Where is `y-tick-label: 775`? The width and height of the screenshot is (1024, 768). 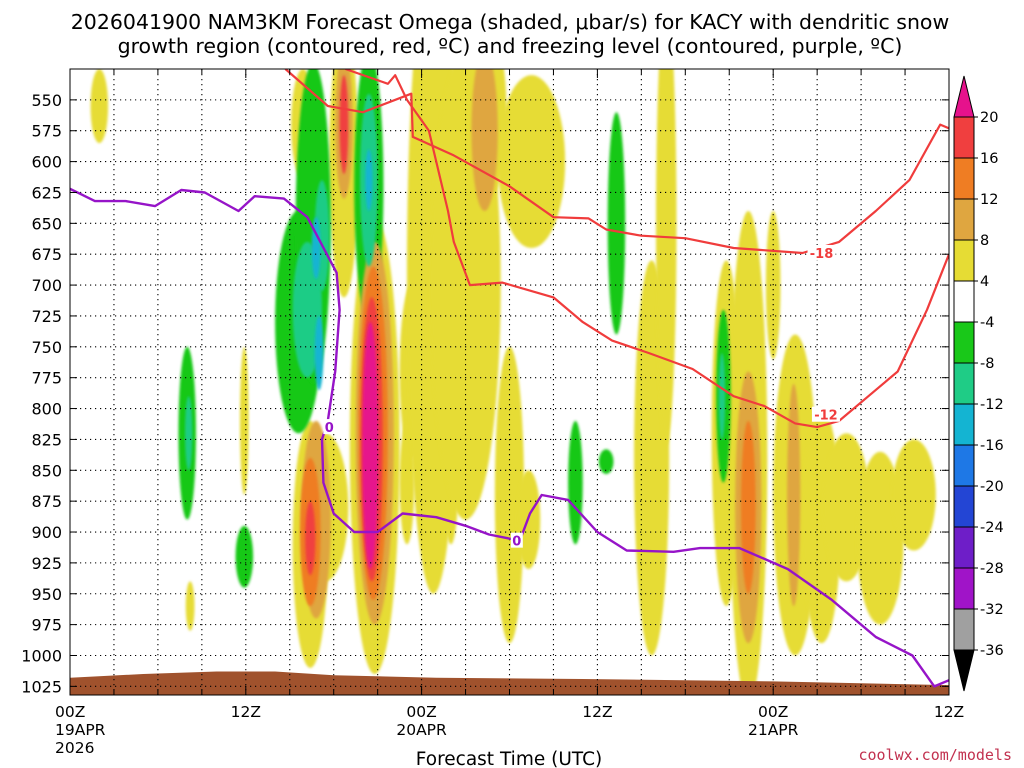
y-tick-label: 775 is located at coordinates (46, 378).